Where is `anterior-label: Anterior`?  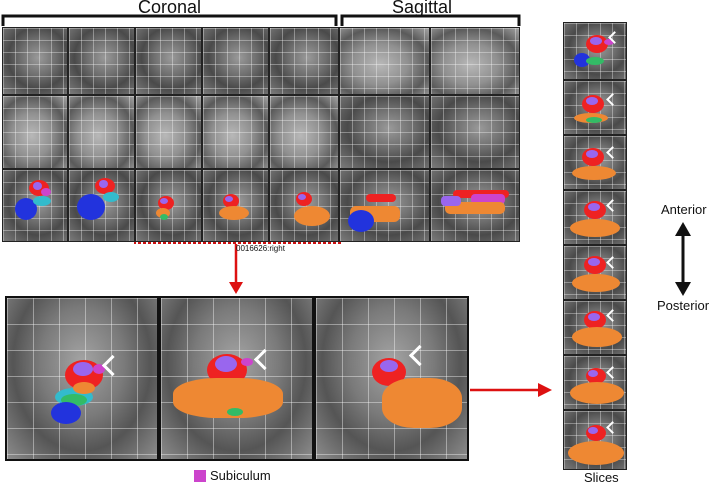 anterior-label: Anterior is located at coordinates (684, 209).